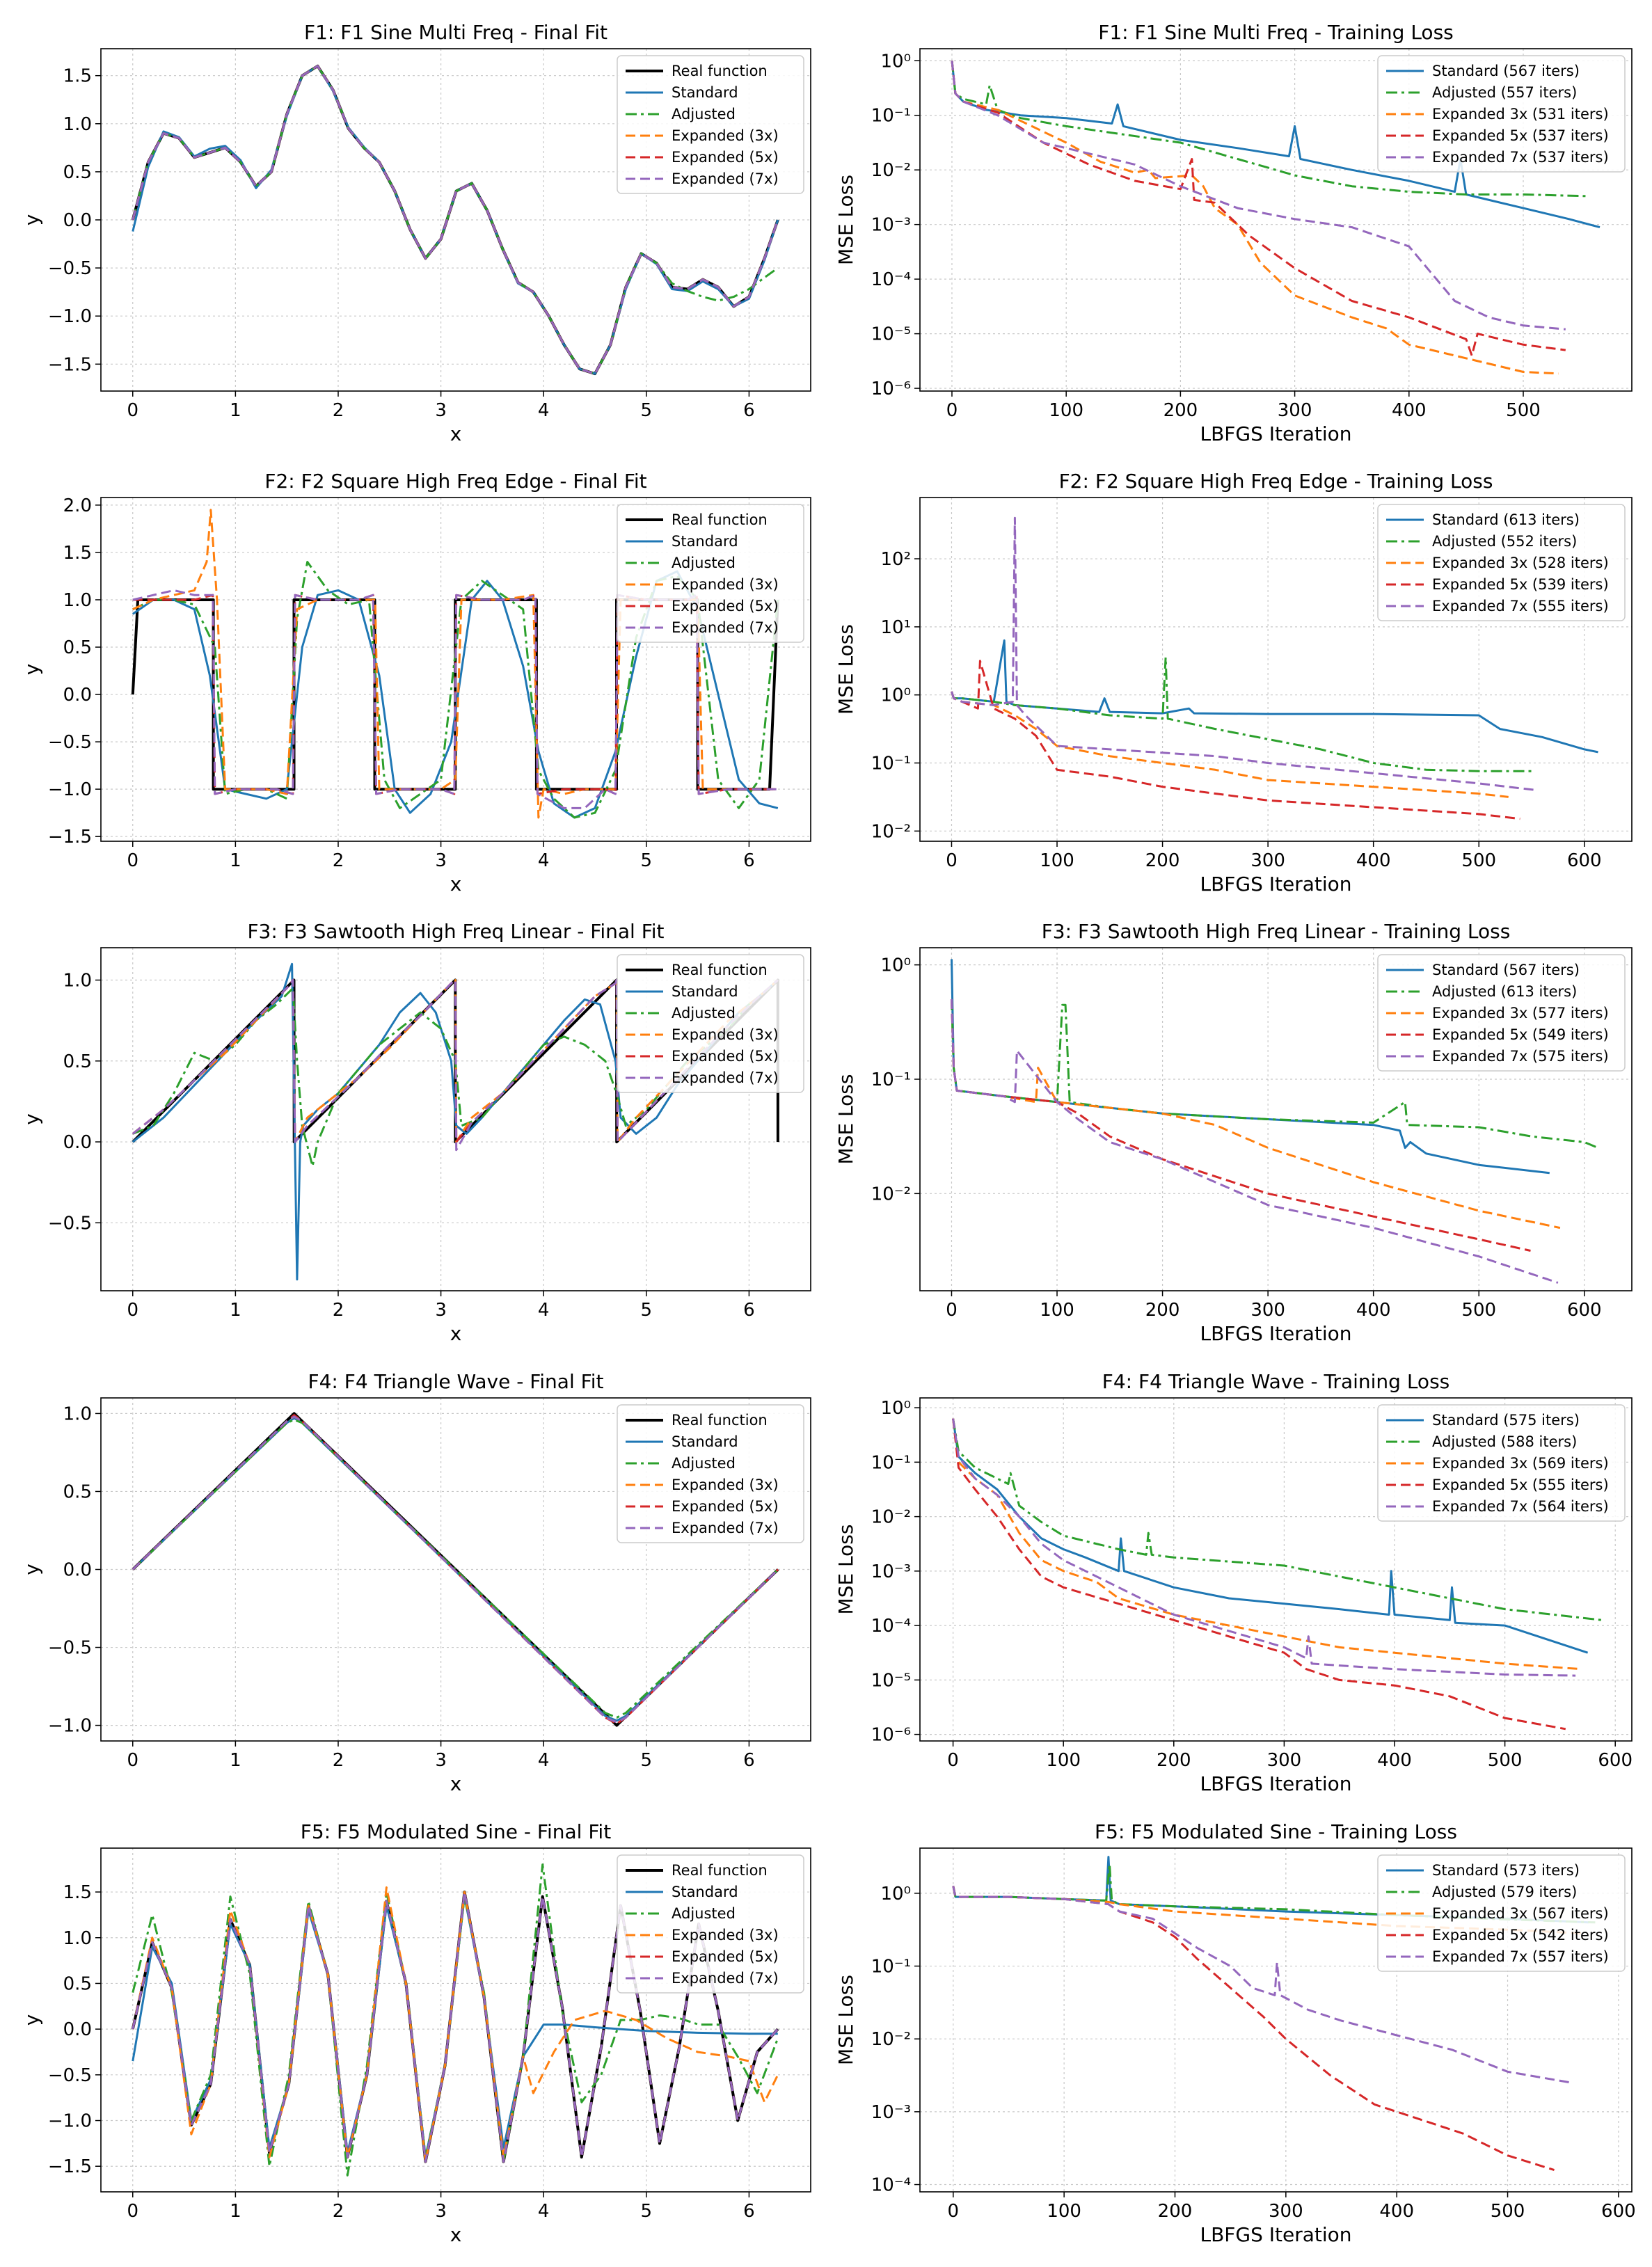 This screenshot has width=1652, height=2267. Describe the element at coordinates (441, 1310) in the screenshot. I see `x-tick-label: 3` at that location.